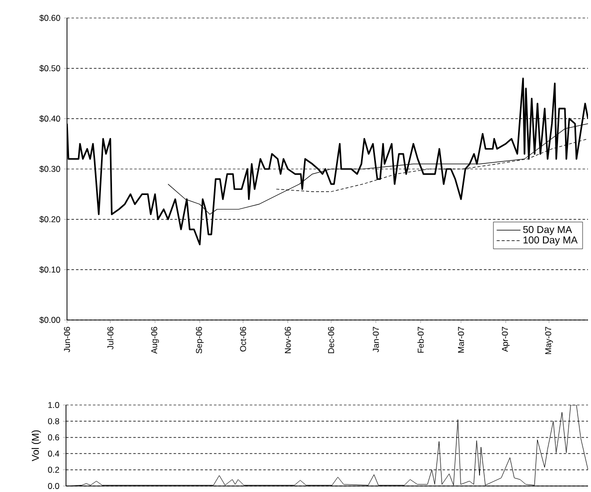 This screenshot has height=492, width=591. Describe the element at coordinates (54, 421) in the screenshot. I see `y-tick-label: 0.8` at that location.